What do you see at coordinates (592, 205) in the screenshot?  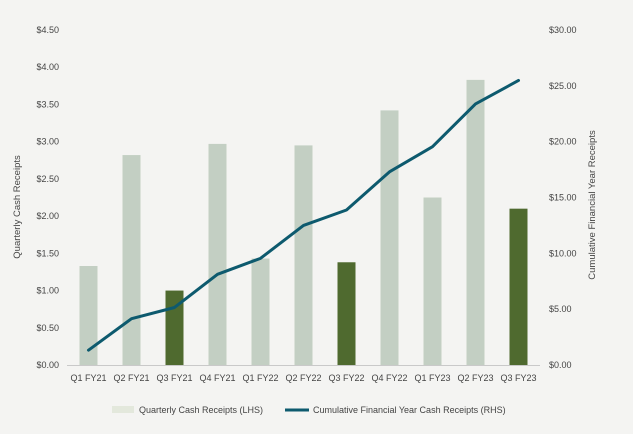 I see `y-axis-right-title: Cumulative Financial Year Receipts` at bounding box center [592, 205].